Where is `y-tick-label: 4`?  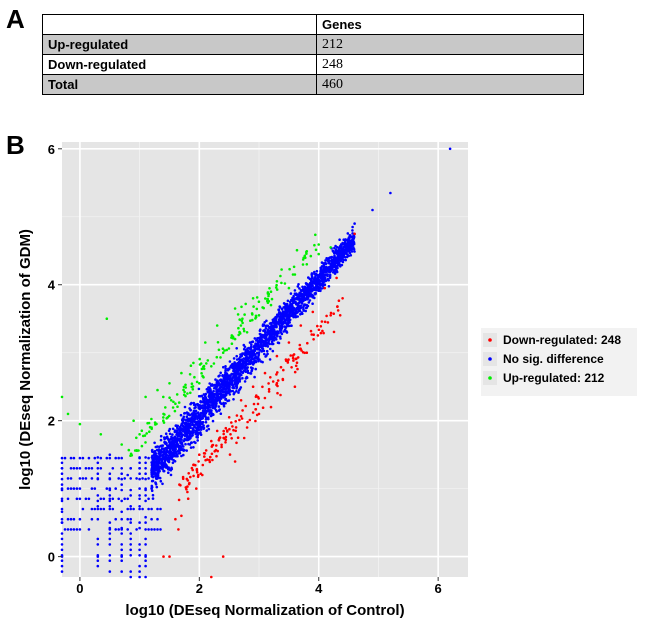 y-tick-label: 4 is located at coordinates (52, 285).